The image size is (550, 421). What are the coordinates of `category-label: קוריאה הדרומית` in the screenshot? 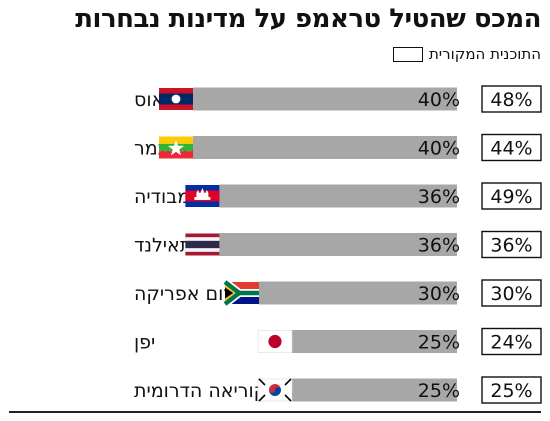 It's located at (200, 391).